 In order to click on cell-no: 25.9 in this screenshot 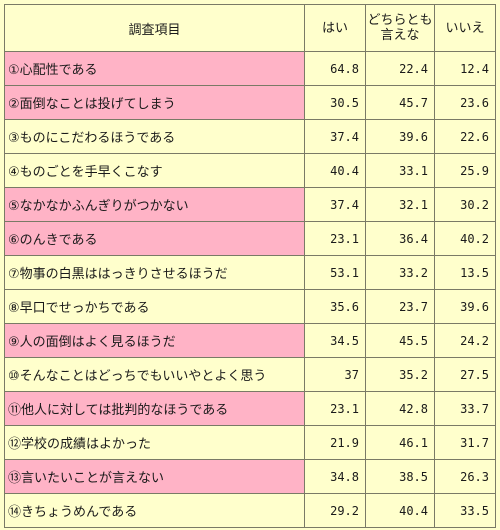, I will do `click(465, 170)`.